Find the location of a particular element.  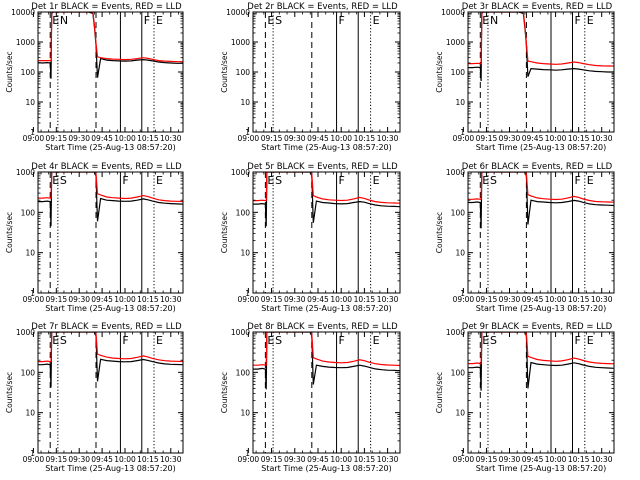

panel-title: Det 4r BLACK = Events, RED = LLD is located at coordinates (106, 167).